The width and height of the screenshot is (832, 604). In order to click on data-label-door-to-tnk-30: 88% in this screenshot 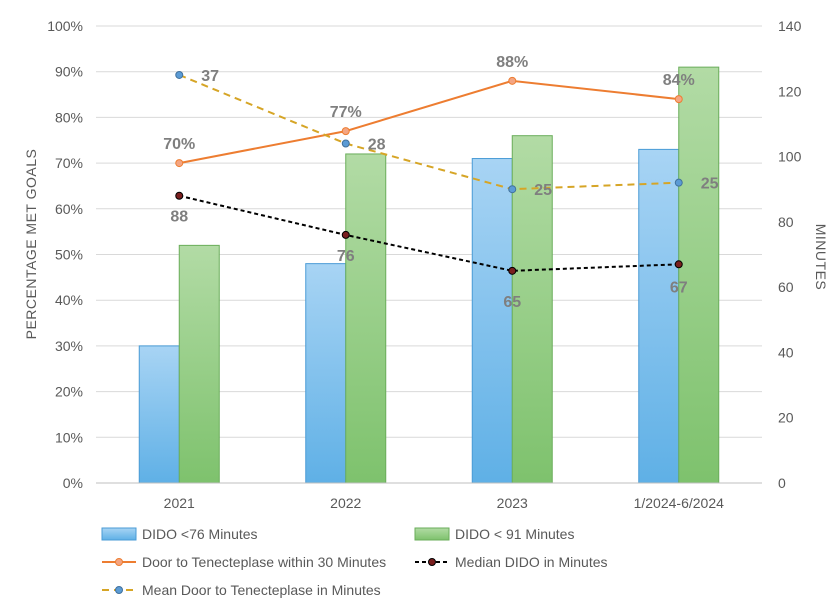, I will do `click(512, 62)`.